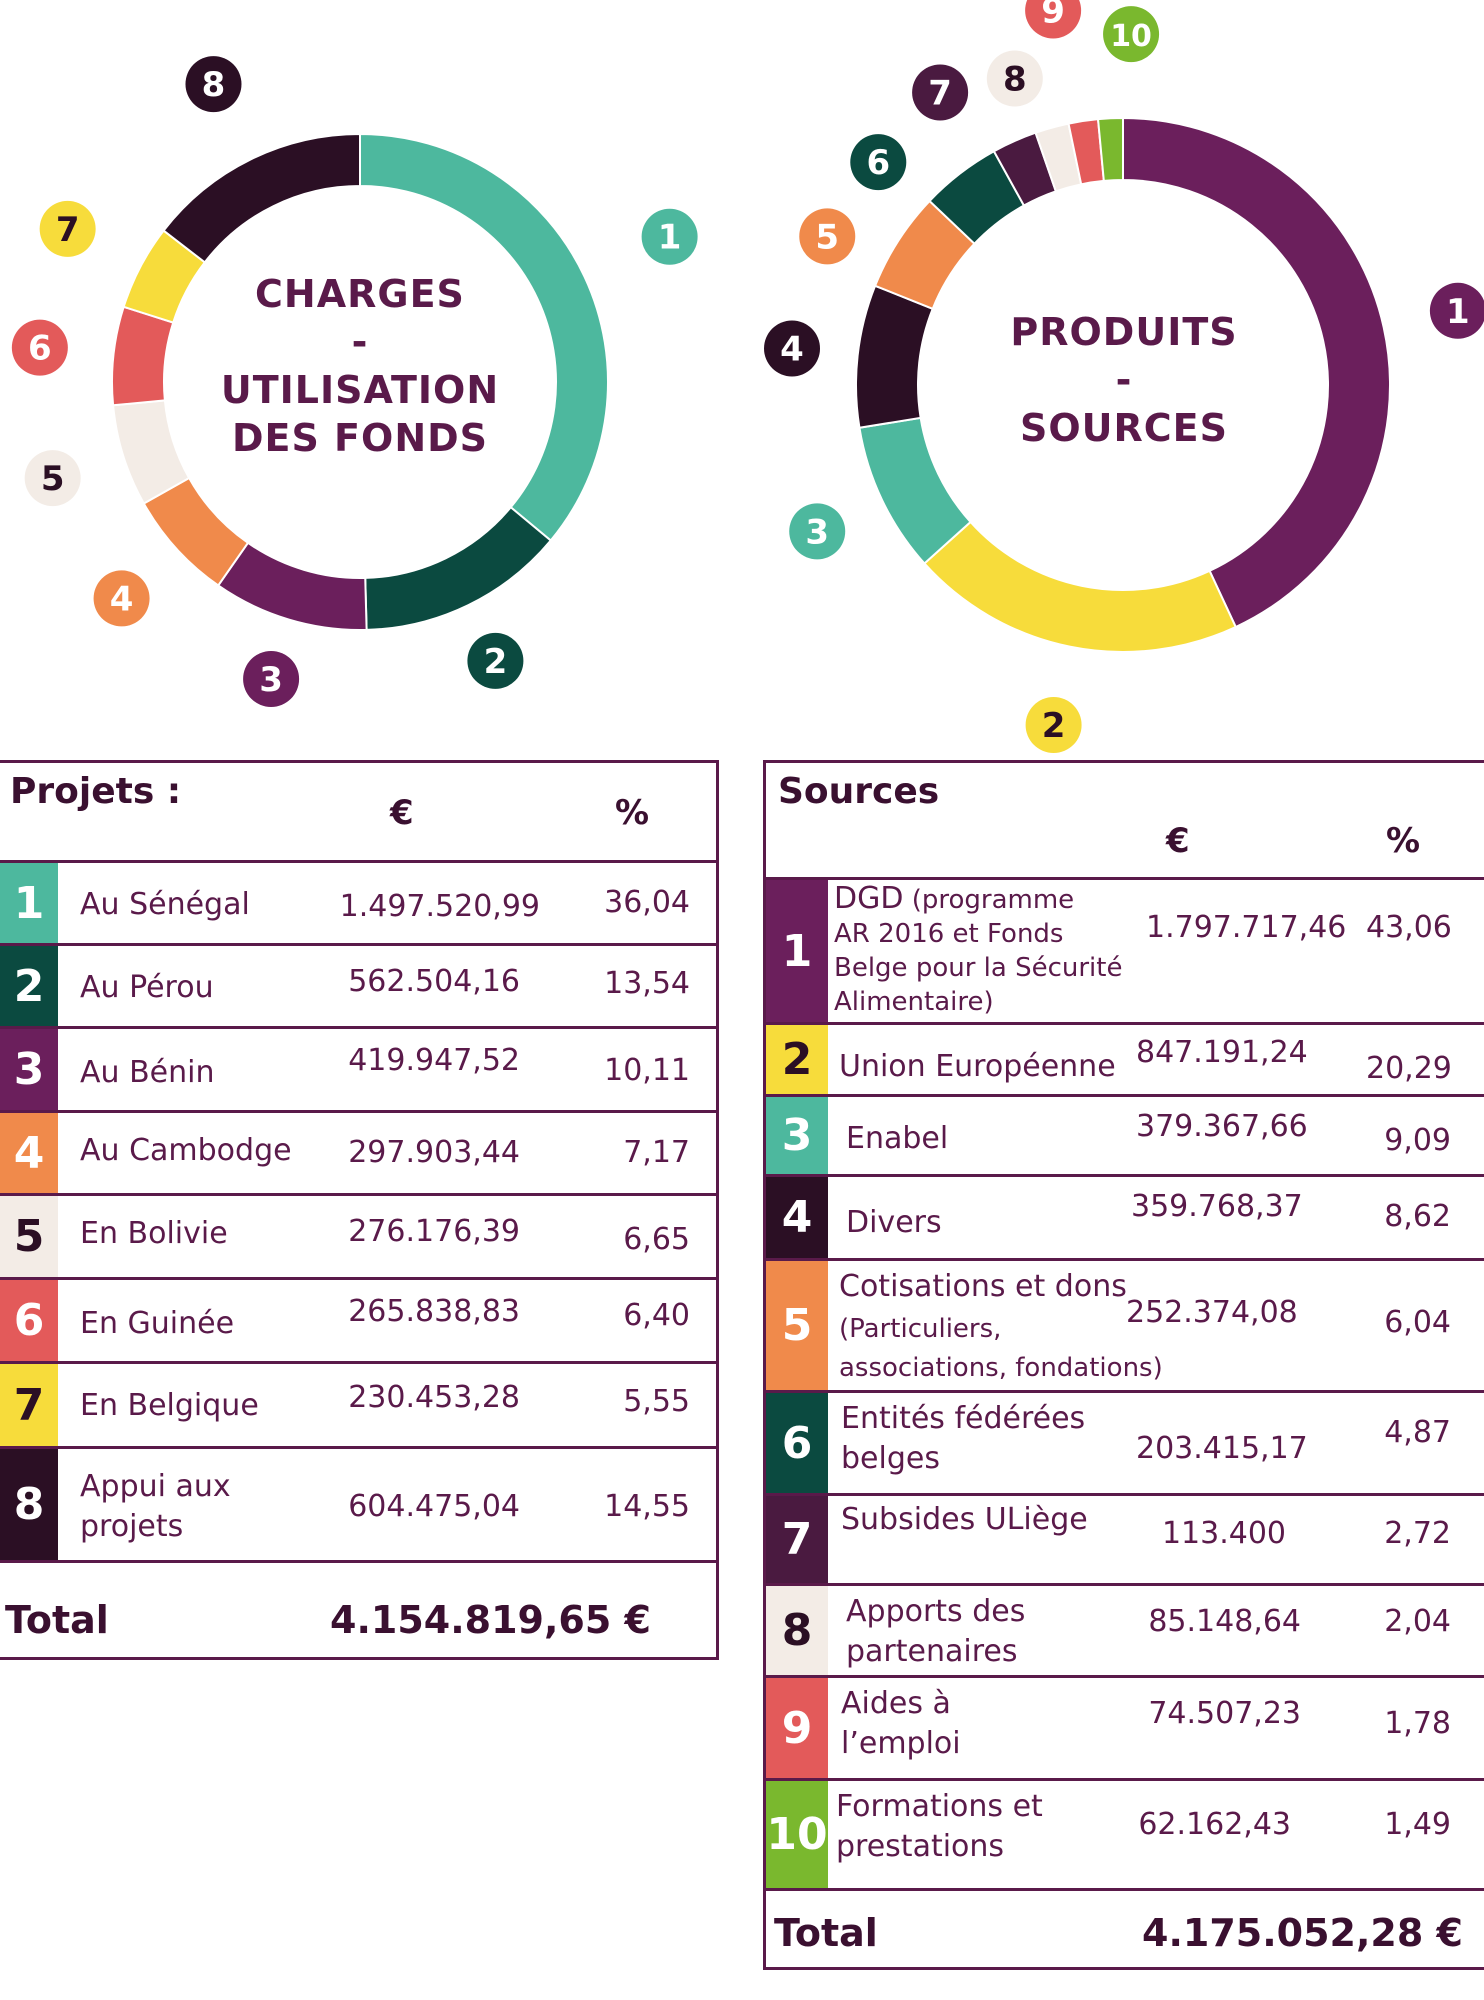  I want to click on produits-slice-label-6: 6, so click(878, 162).